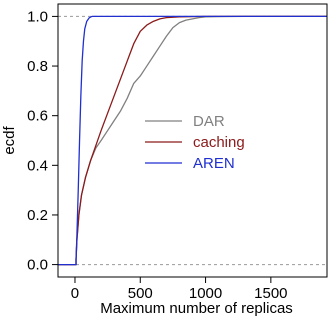 The image size is (336, 320). Describe the element at coordinates (209, 121) in the screenshot. I see `legend-label: DAR` at that location.